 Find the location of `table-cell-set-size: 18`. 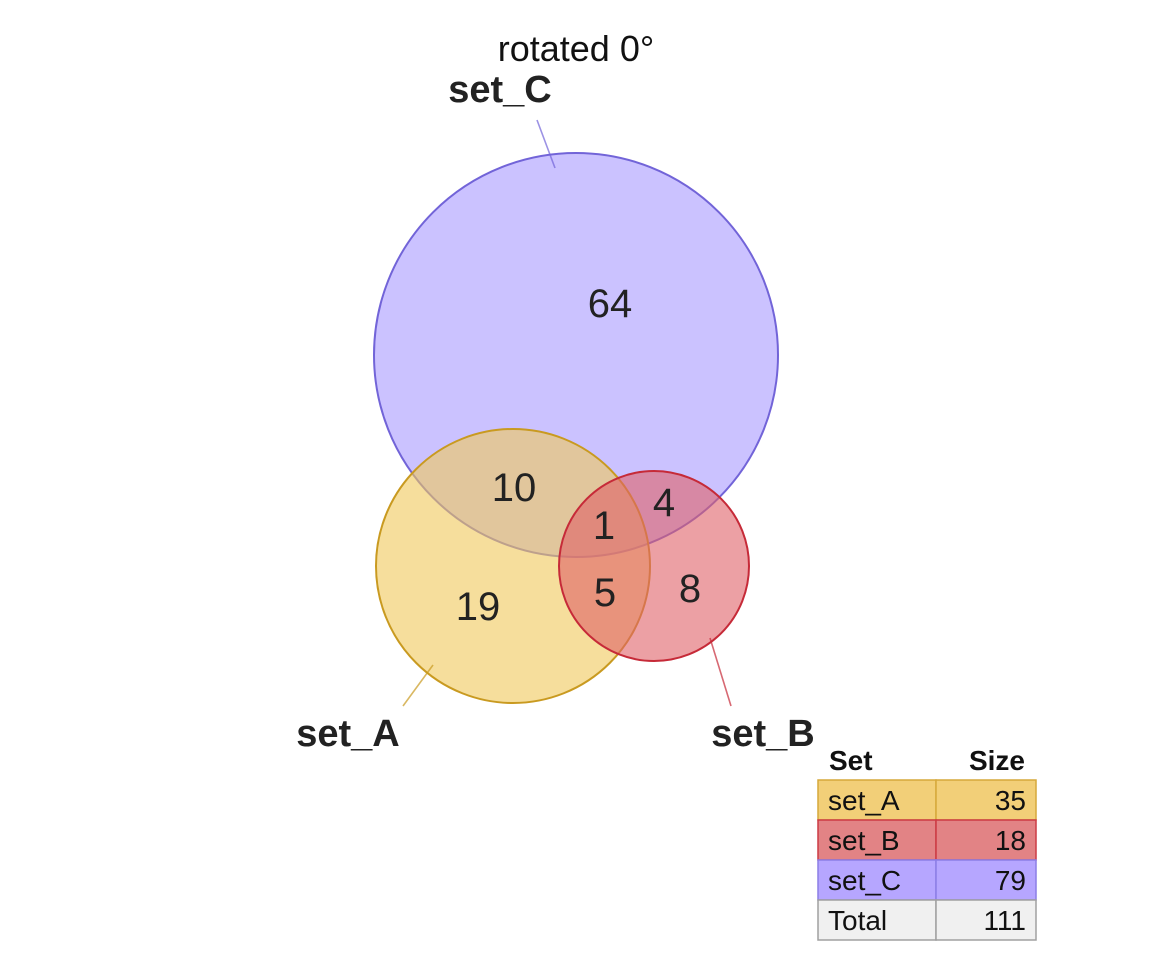

table-cell-set-size: 18 is located at coordinates (1010, 840).